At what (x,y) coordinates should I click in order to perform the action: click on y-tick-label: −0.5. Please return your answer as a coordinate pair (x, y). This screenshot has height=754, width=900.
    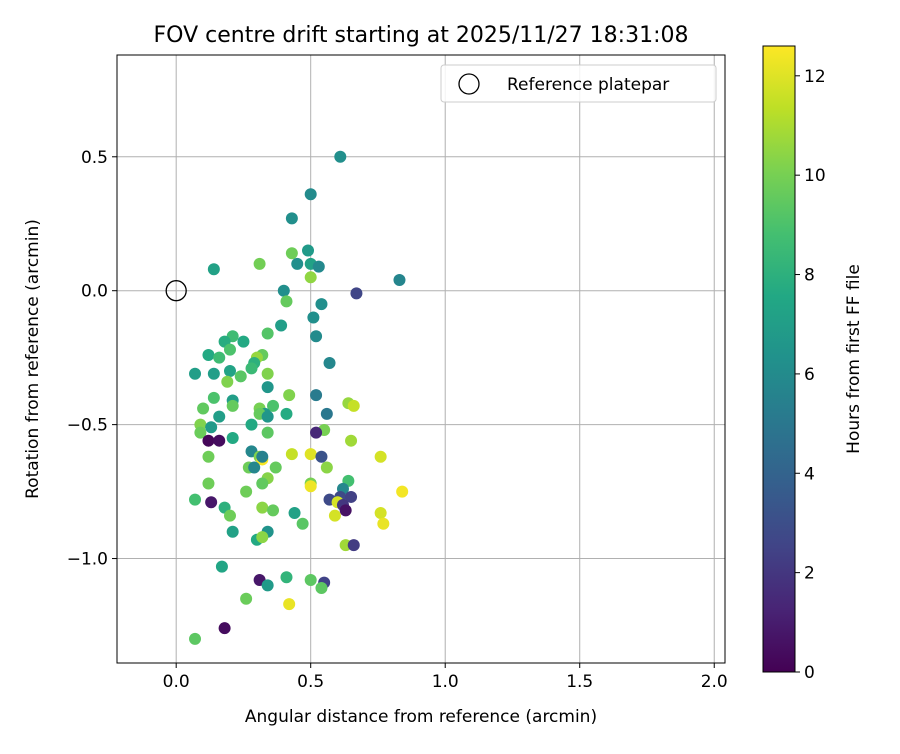
    Looking at the image, I should click on (87, 426).